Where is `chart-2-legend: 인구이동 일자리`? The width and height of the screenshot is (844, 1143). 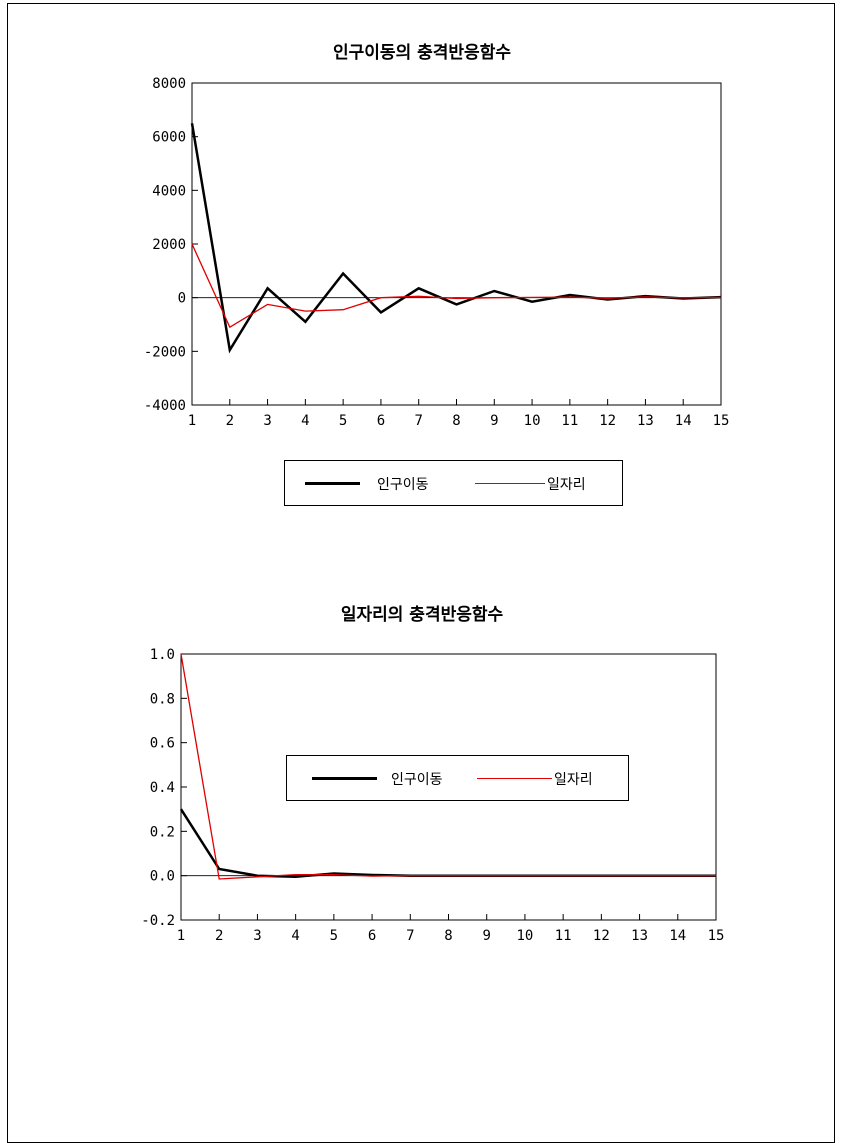
chart-2-legend: 인구이동 일자리 is located at coordinates (457, 778).